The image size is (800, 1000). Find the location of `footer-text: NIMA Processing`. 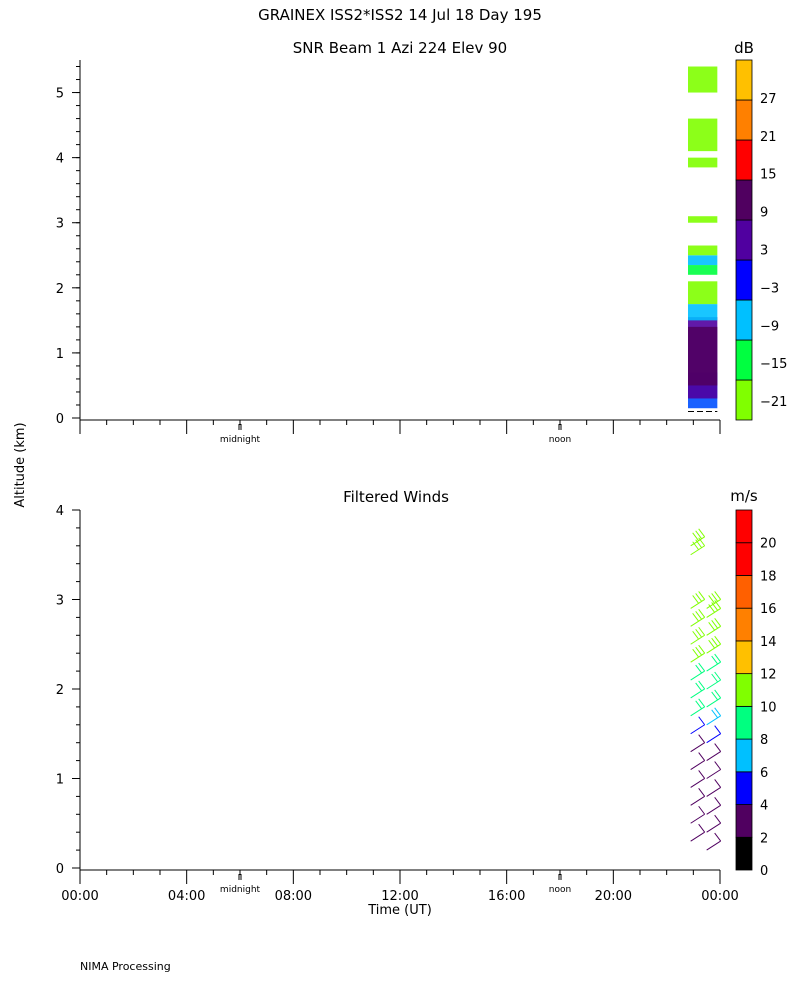

footer-text: NIMA Processing is located at coordinates (125, 966).